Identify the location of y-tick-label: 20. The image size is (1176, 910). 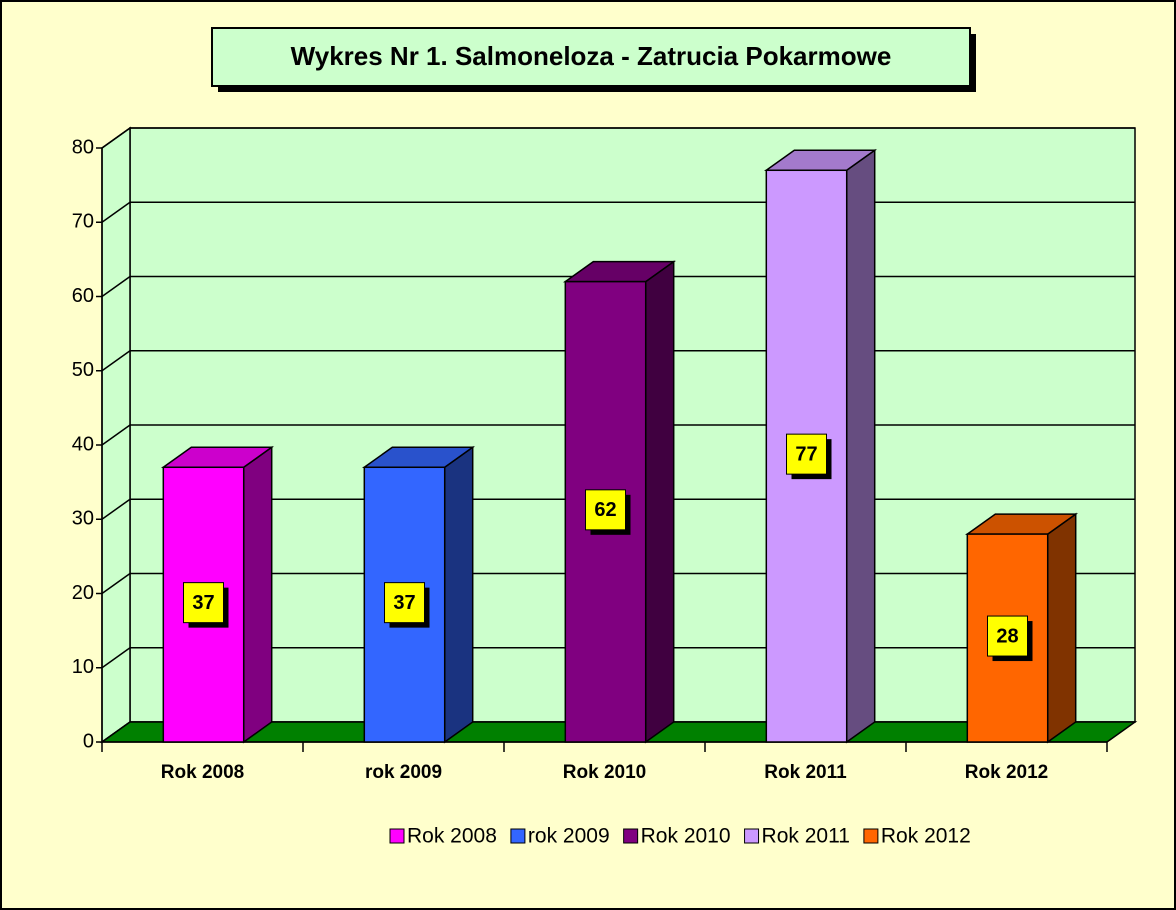
(83, 593).